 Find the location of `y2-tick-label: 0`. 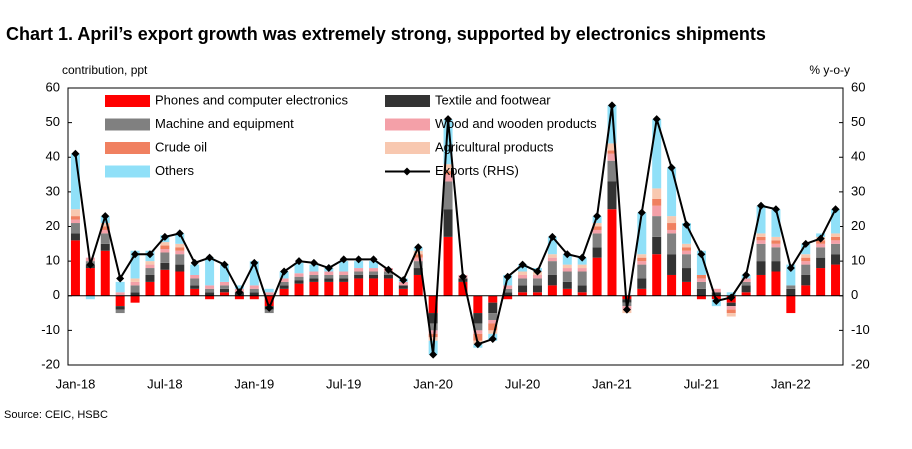

y2-tick-label: 0 is located at coordinates (854, 294).